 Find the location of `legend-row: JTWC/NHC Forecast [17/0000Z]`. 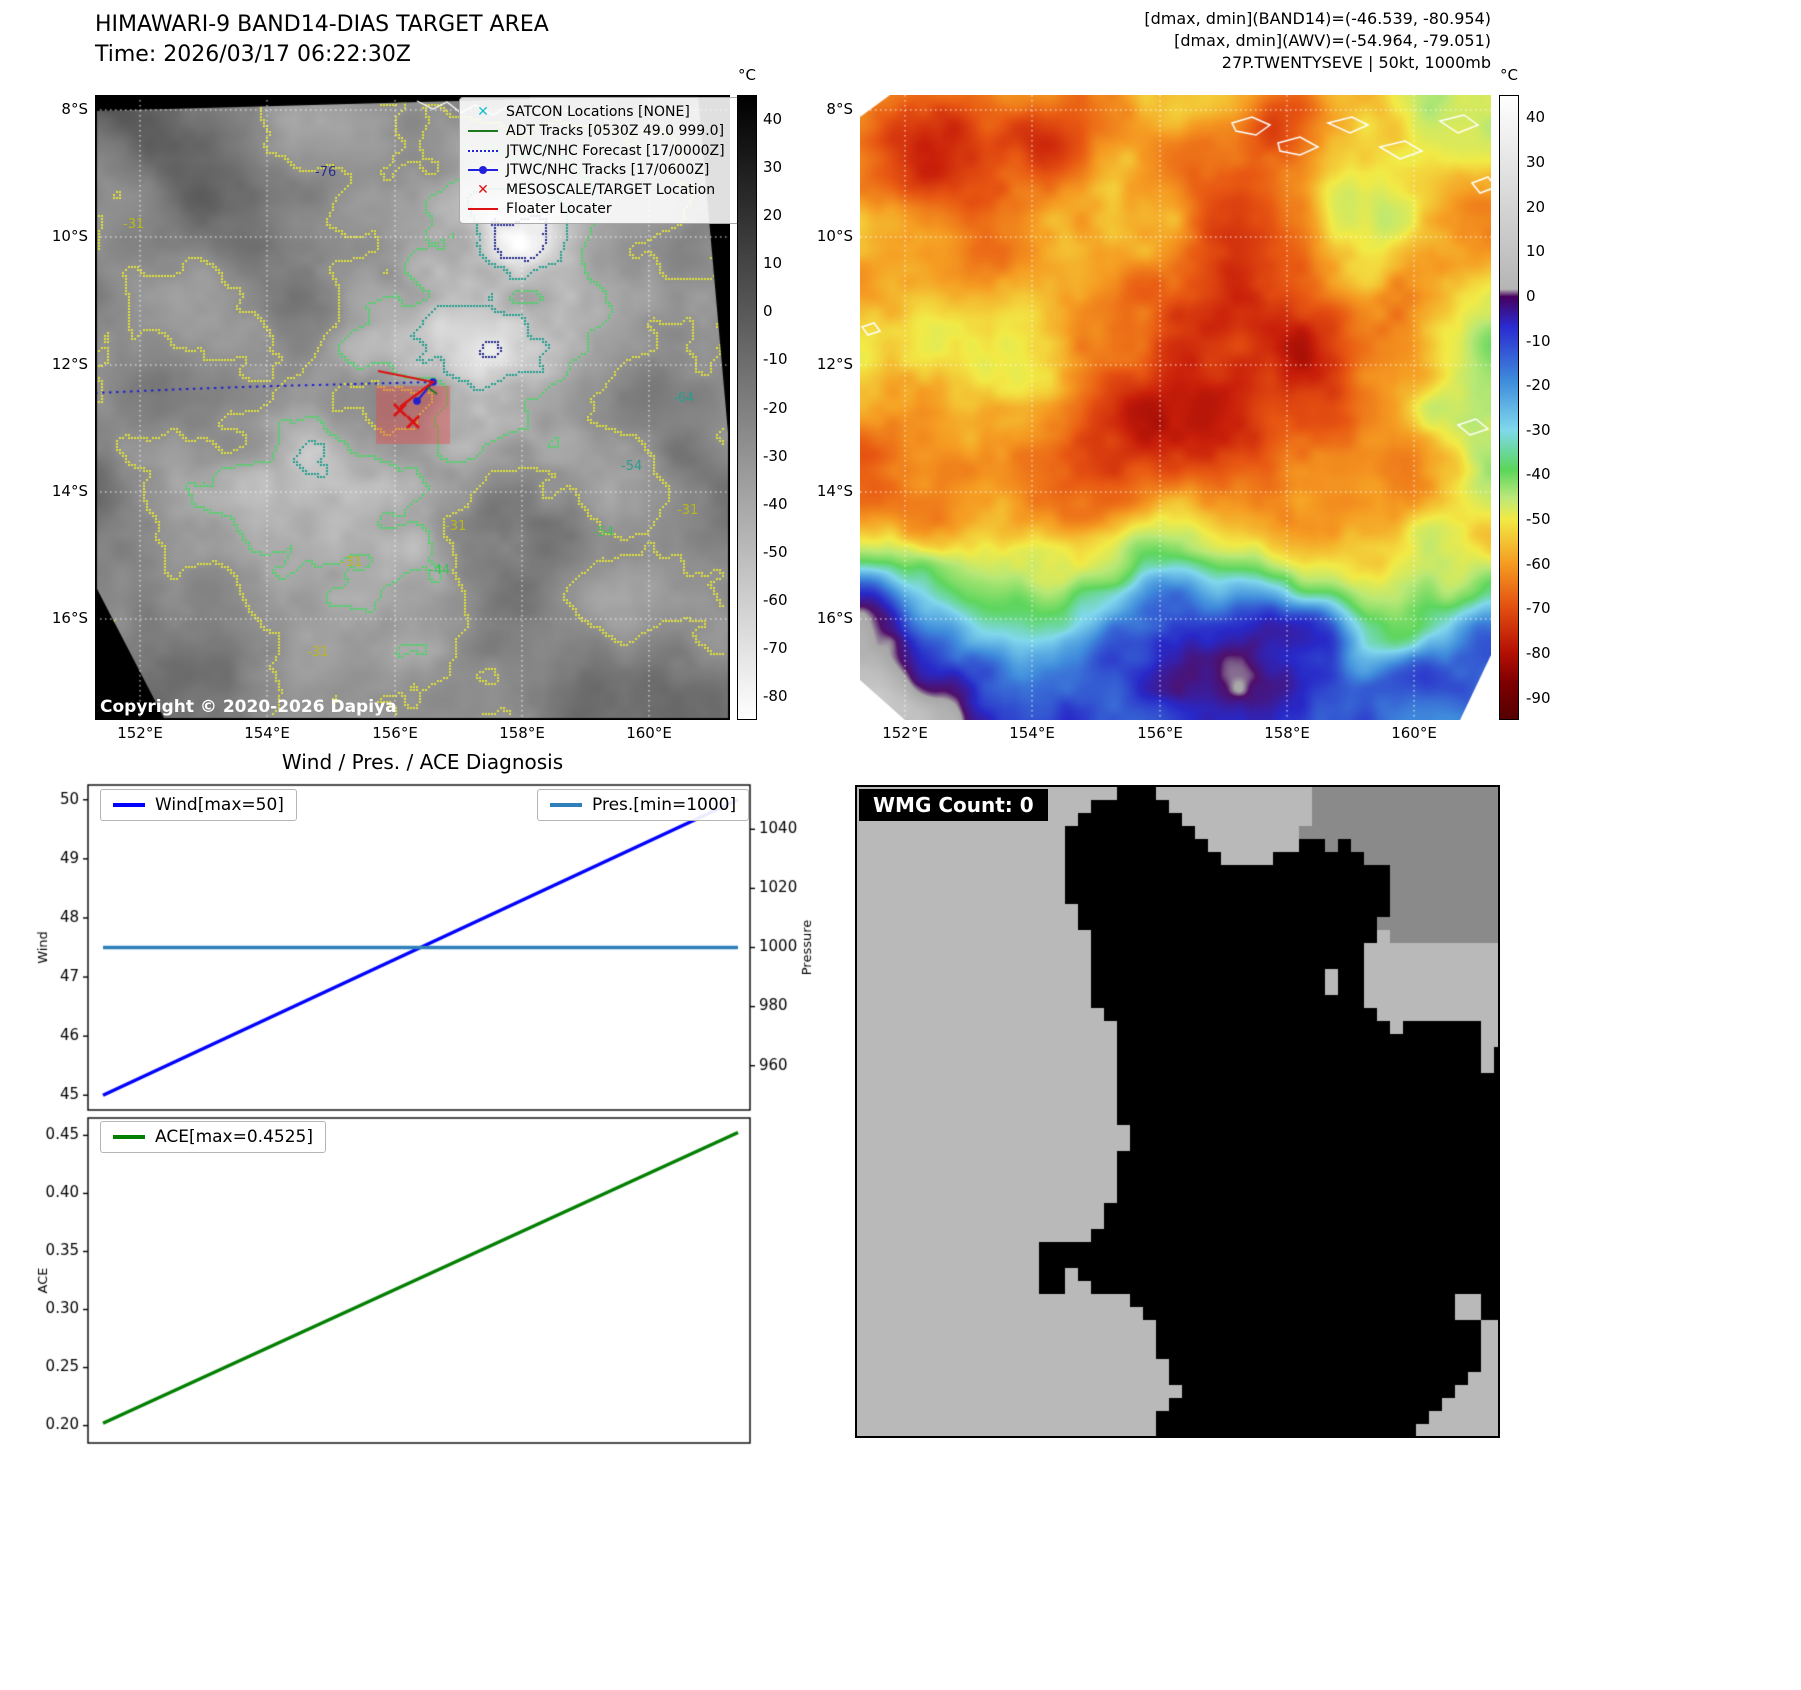

legend-row: JTWC/NHC Forecast [17/0000Z] is located at coordinates (603, 151).